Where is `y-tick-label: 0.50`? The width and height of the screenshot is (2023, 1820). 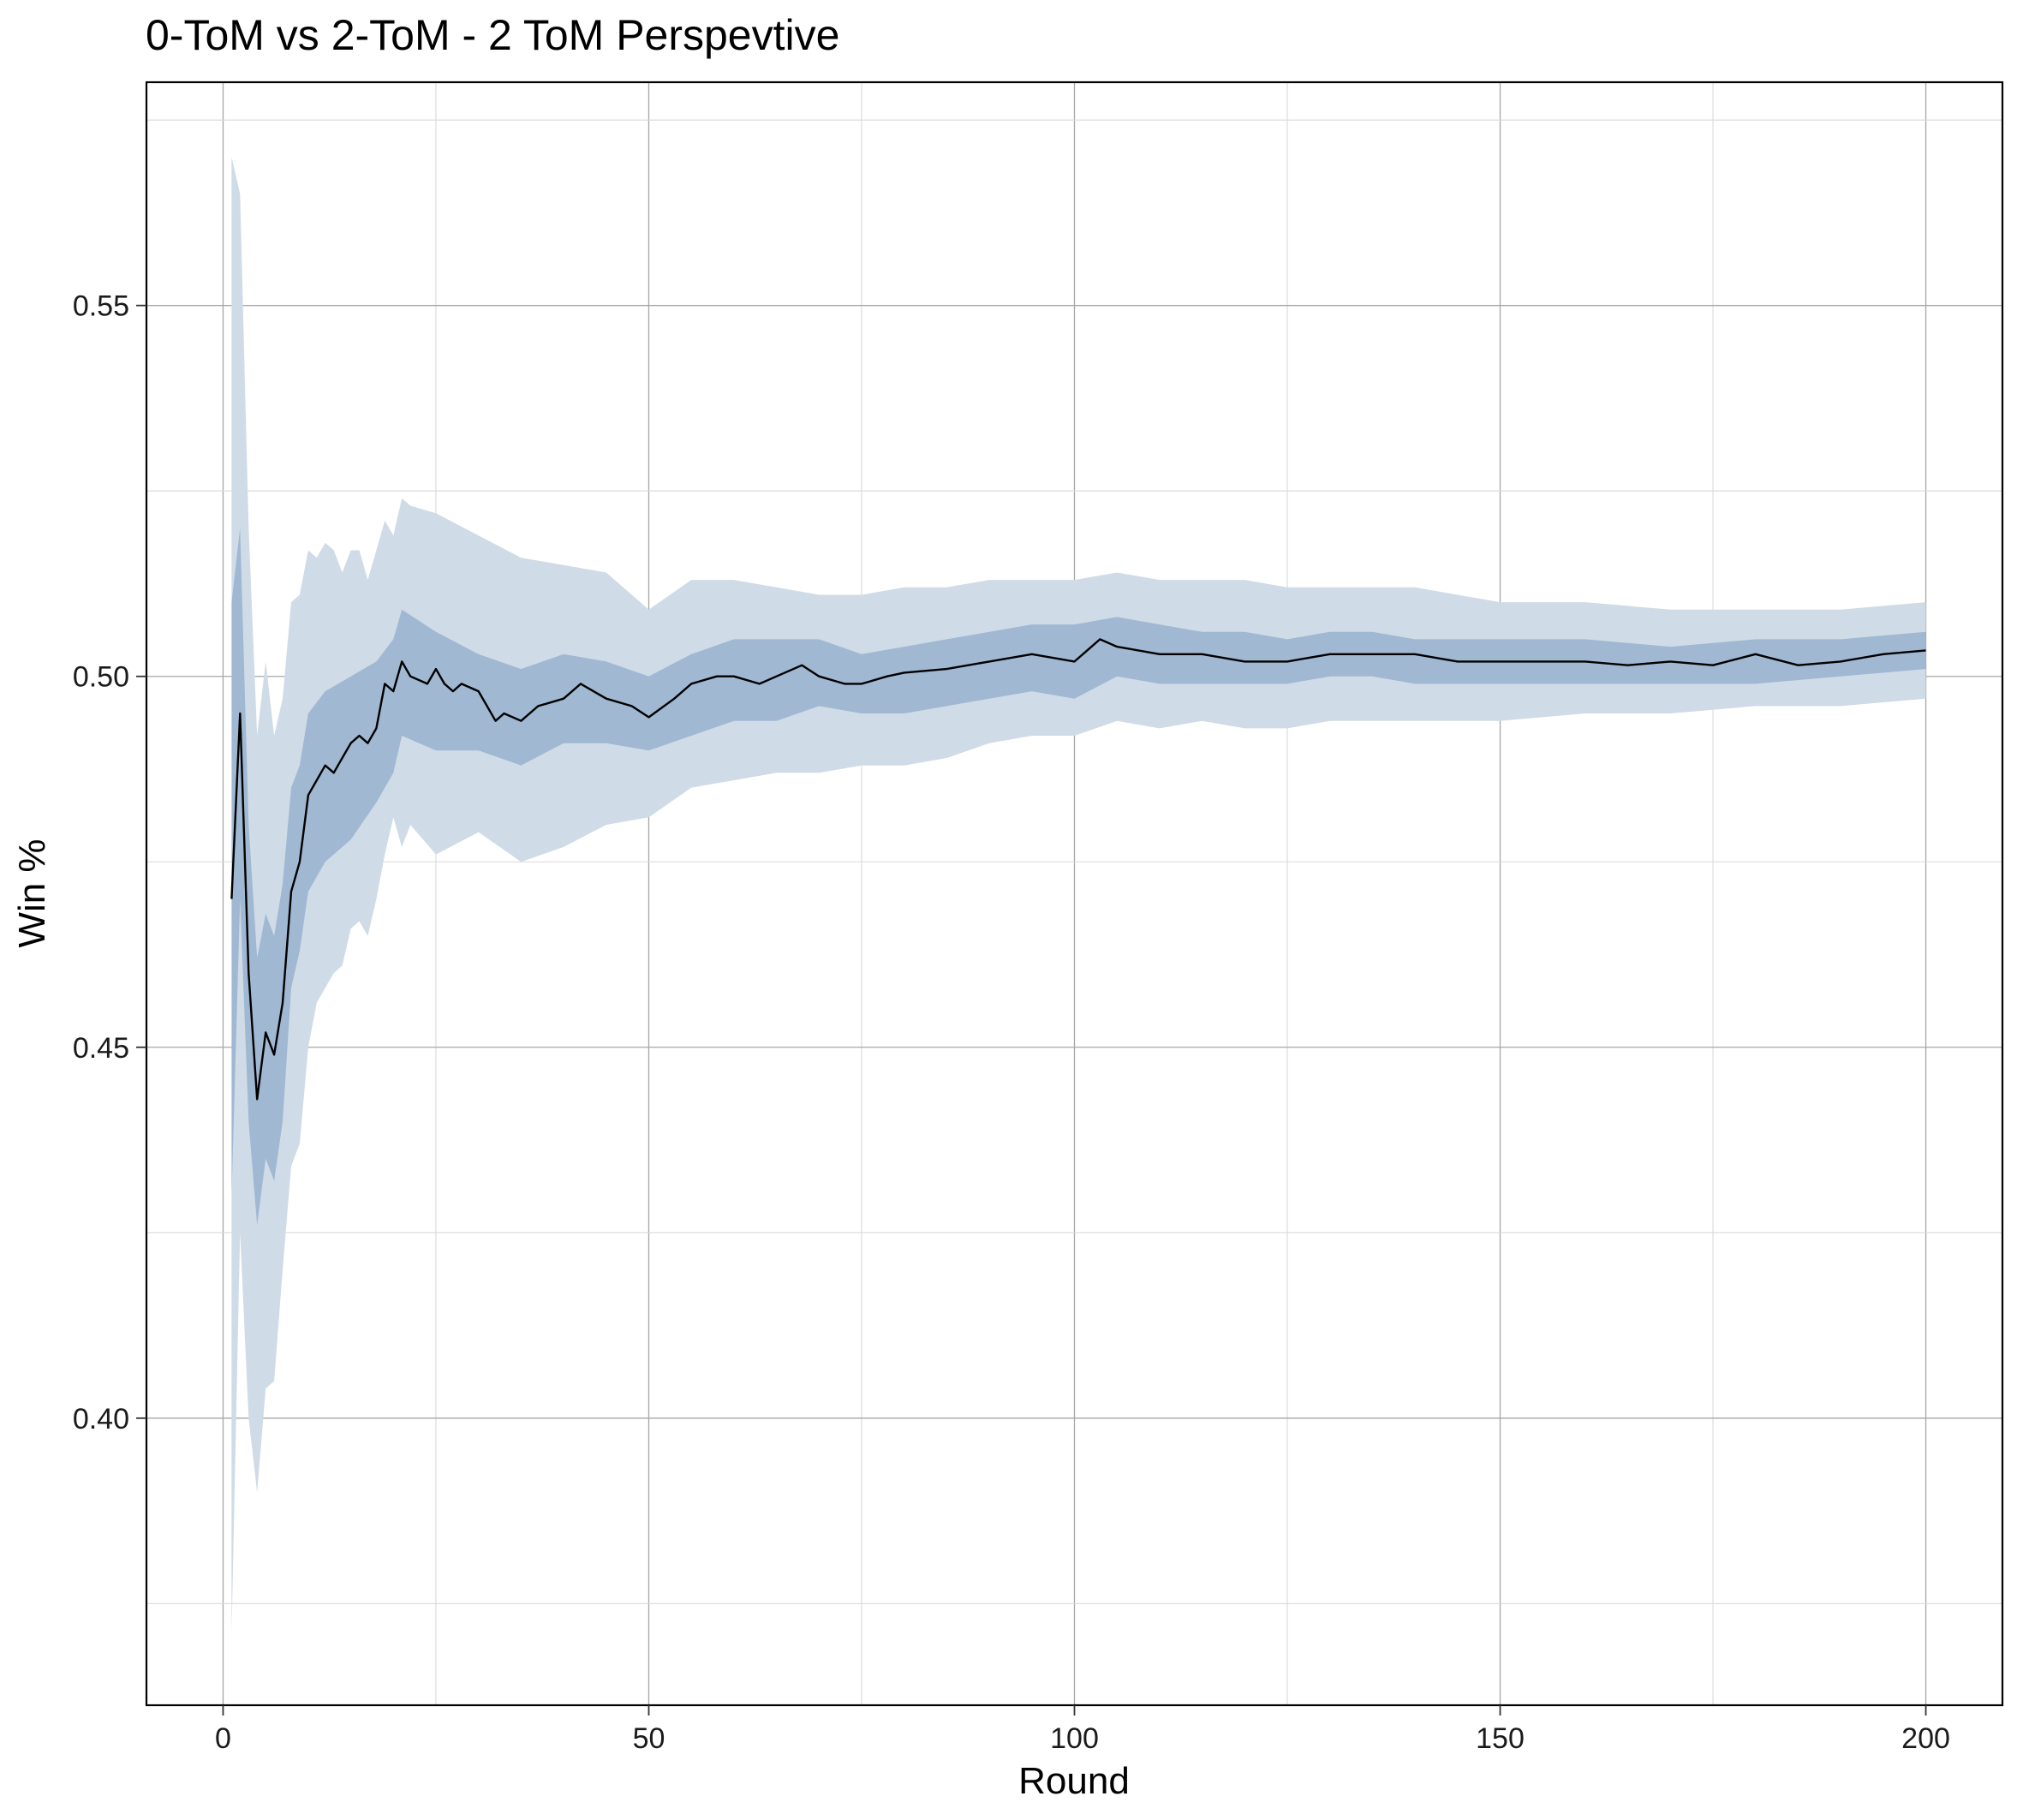 y-tick-label: 0.50 is located at coordinates (101, 677).